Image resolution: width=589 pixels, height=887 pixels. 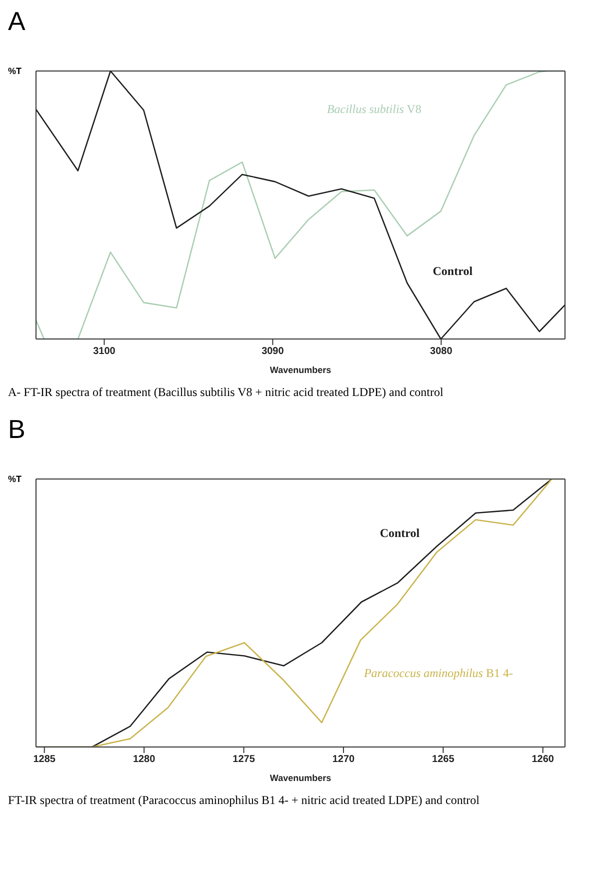 What do you see at coordinates (244, 800) in the screenshot?
I see `text: FT-IR spectra of treatment (Paracoccus aminophilus B1 4- + nitric acid treated LDPE) and control` at bounding box center [244, 800].